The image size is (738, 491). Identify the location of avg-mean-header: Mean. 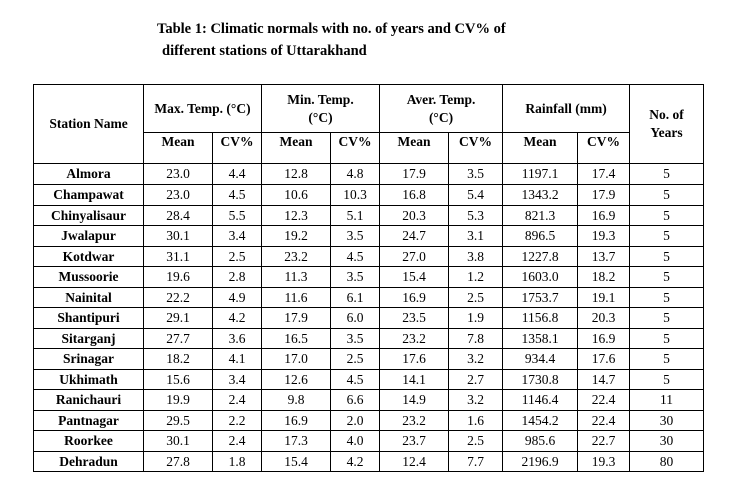
(414, 148).